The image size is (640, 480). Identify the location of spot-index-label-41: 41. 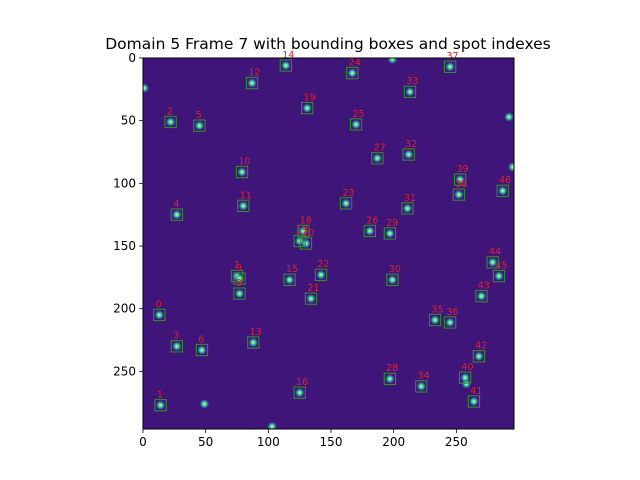
(476, 391).